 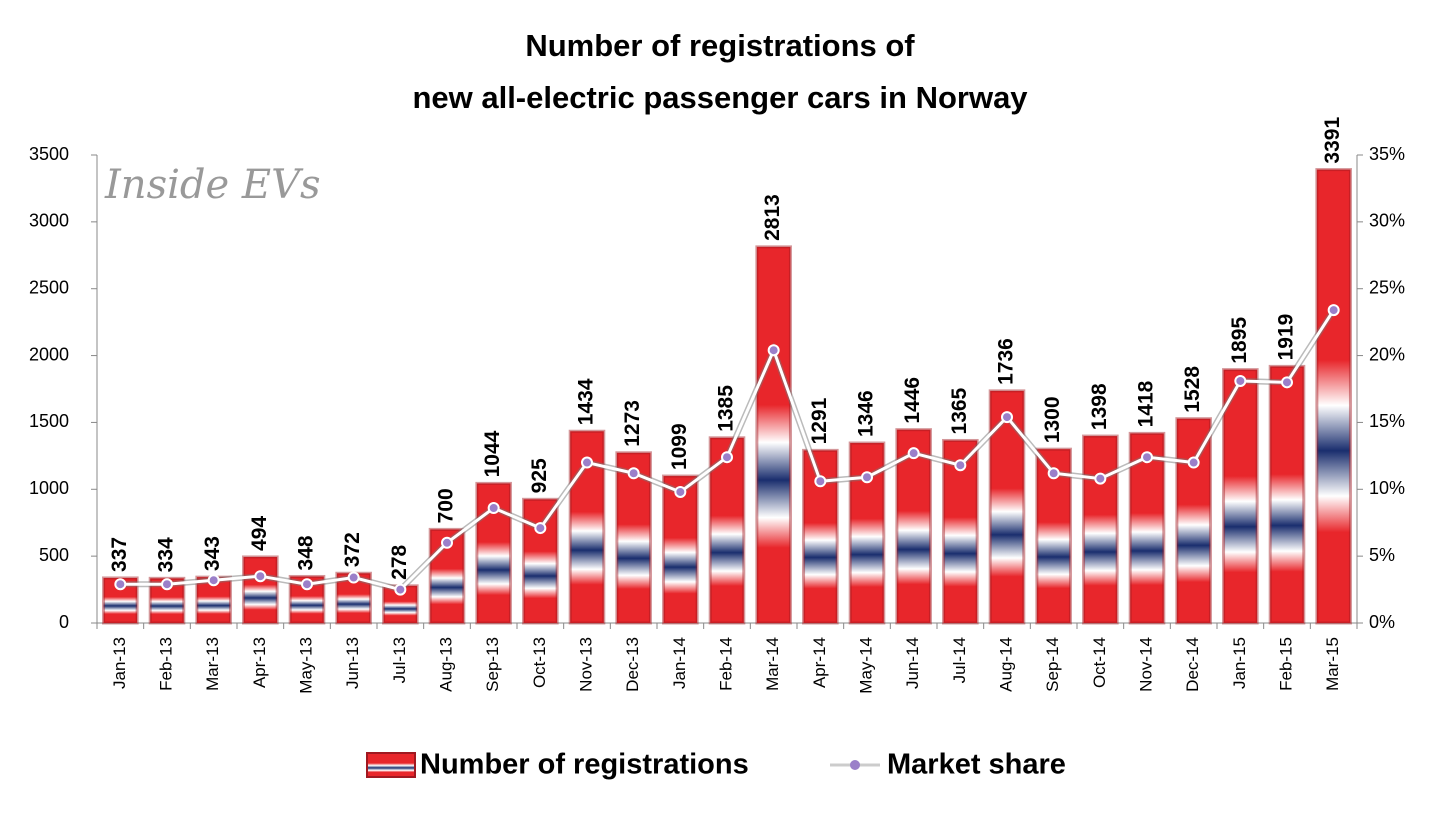 What do you see at coordinates (1192, 389) in the screenshot?
I see `value-label: 1528` at bounding box center [1192, 389].